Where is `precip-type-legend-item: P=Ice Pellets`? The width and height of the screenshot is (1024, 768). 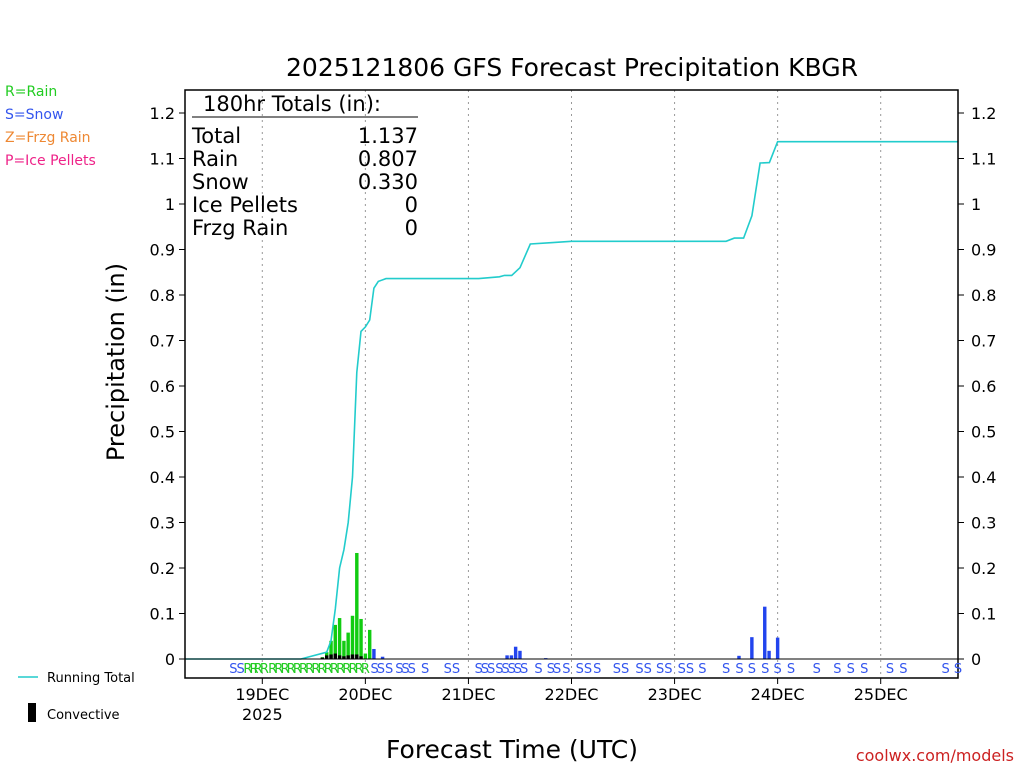 precip-type-legend-item: P=Ice Pellets is located at coordinates (50, 161).